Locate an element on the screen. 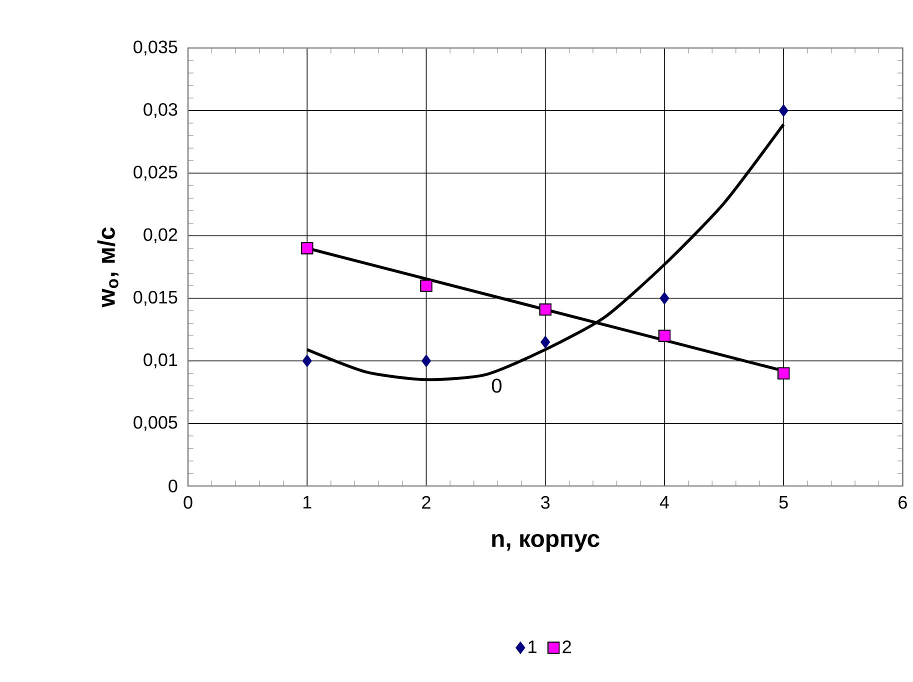 The image size is (913, 682). x-tick-label: 5 is located at coordinates (783, 502).